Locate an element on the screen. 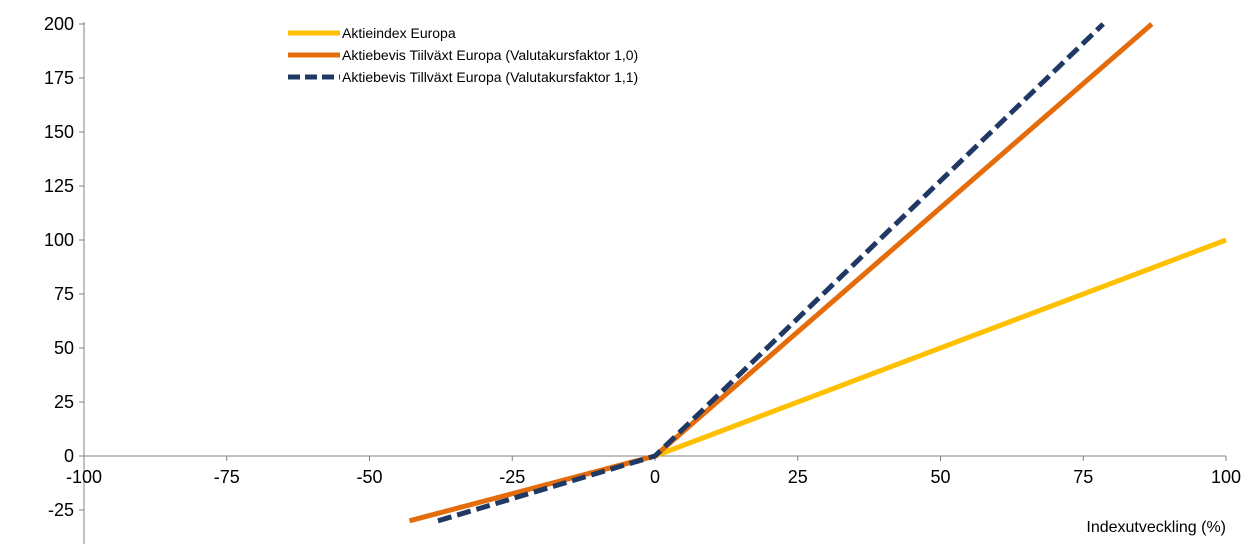 This screenshot has height=544, width=1249. y-tick-label: 150 is located at coordinates (59, 132).